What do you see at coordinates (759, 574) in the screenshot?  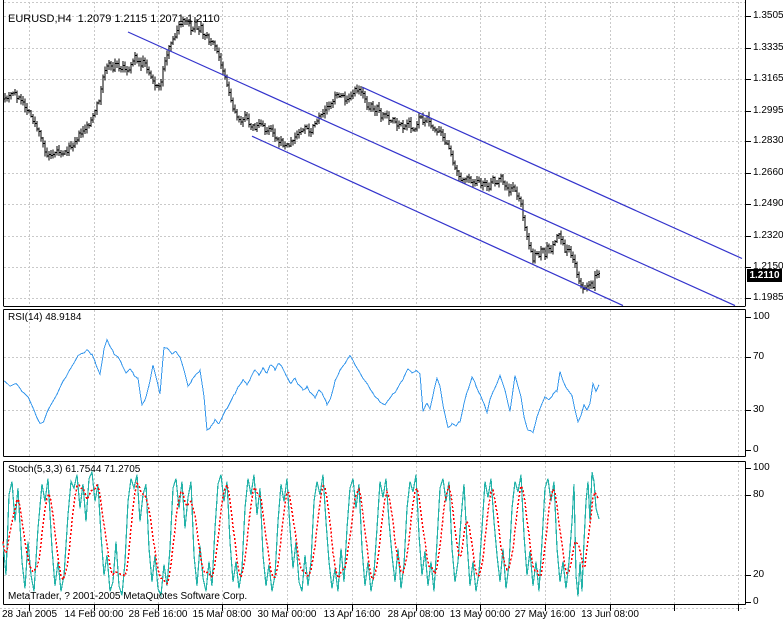 I see `stoch-scale-label: 20` at bounding box center [759, 574].